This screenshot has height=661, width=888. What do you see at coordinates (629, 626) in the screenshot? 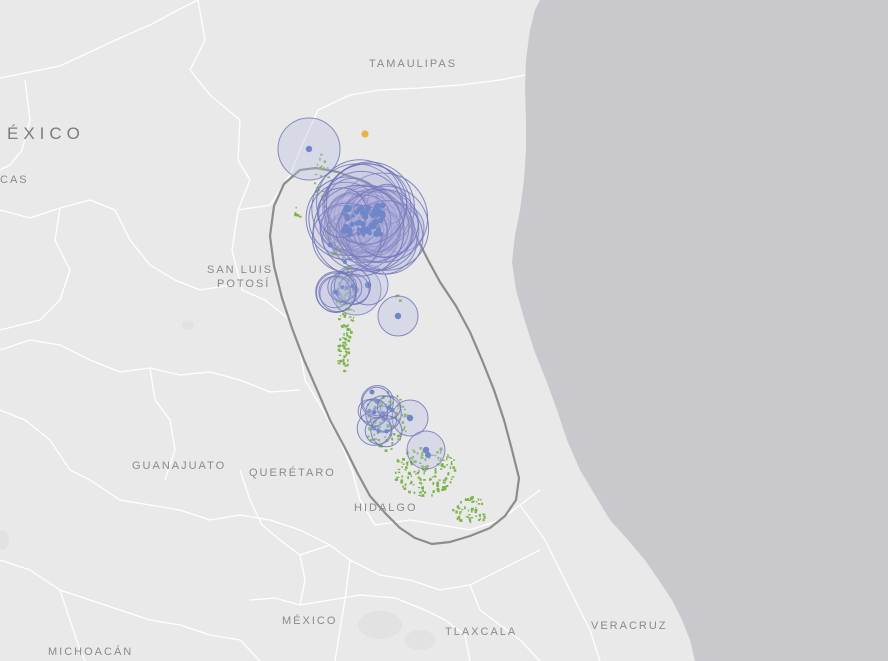
I see `state-label-veracruz: VERACRUZ` at bounding box center [629, 626].